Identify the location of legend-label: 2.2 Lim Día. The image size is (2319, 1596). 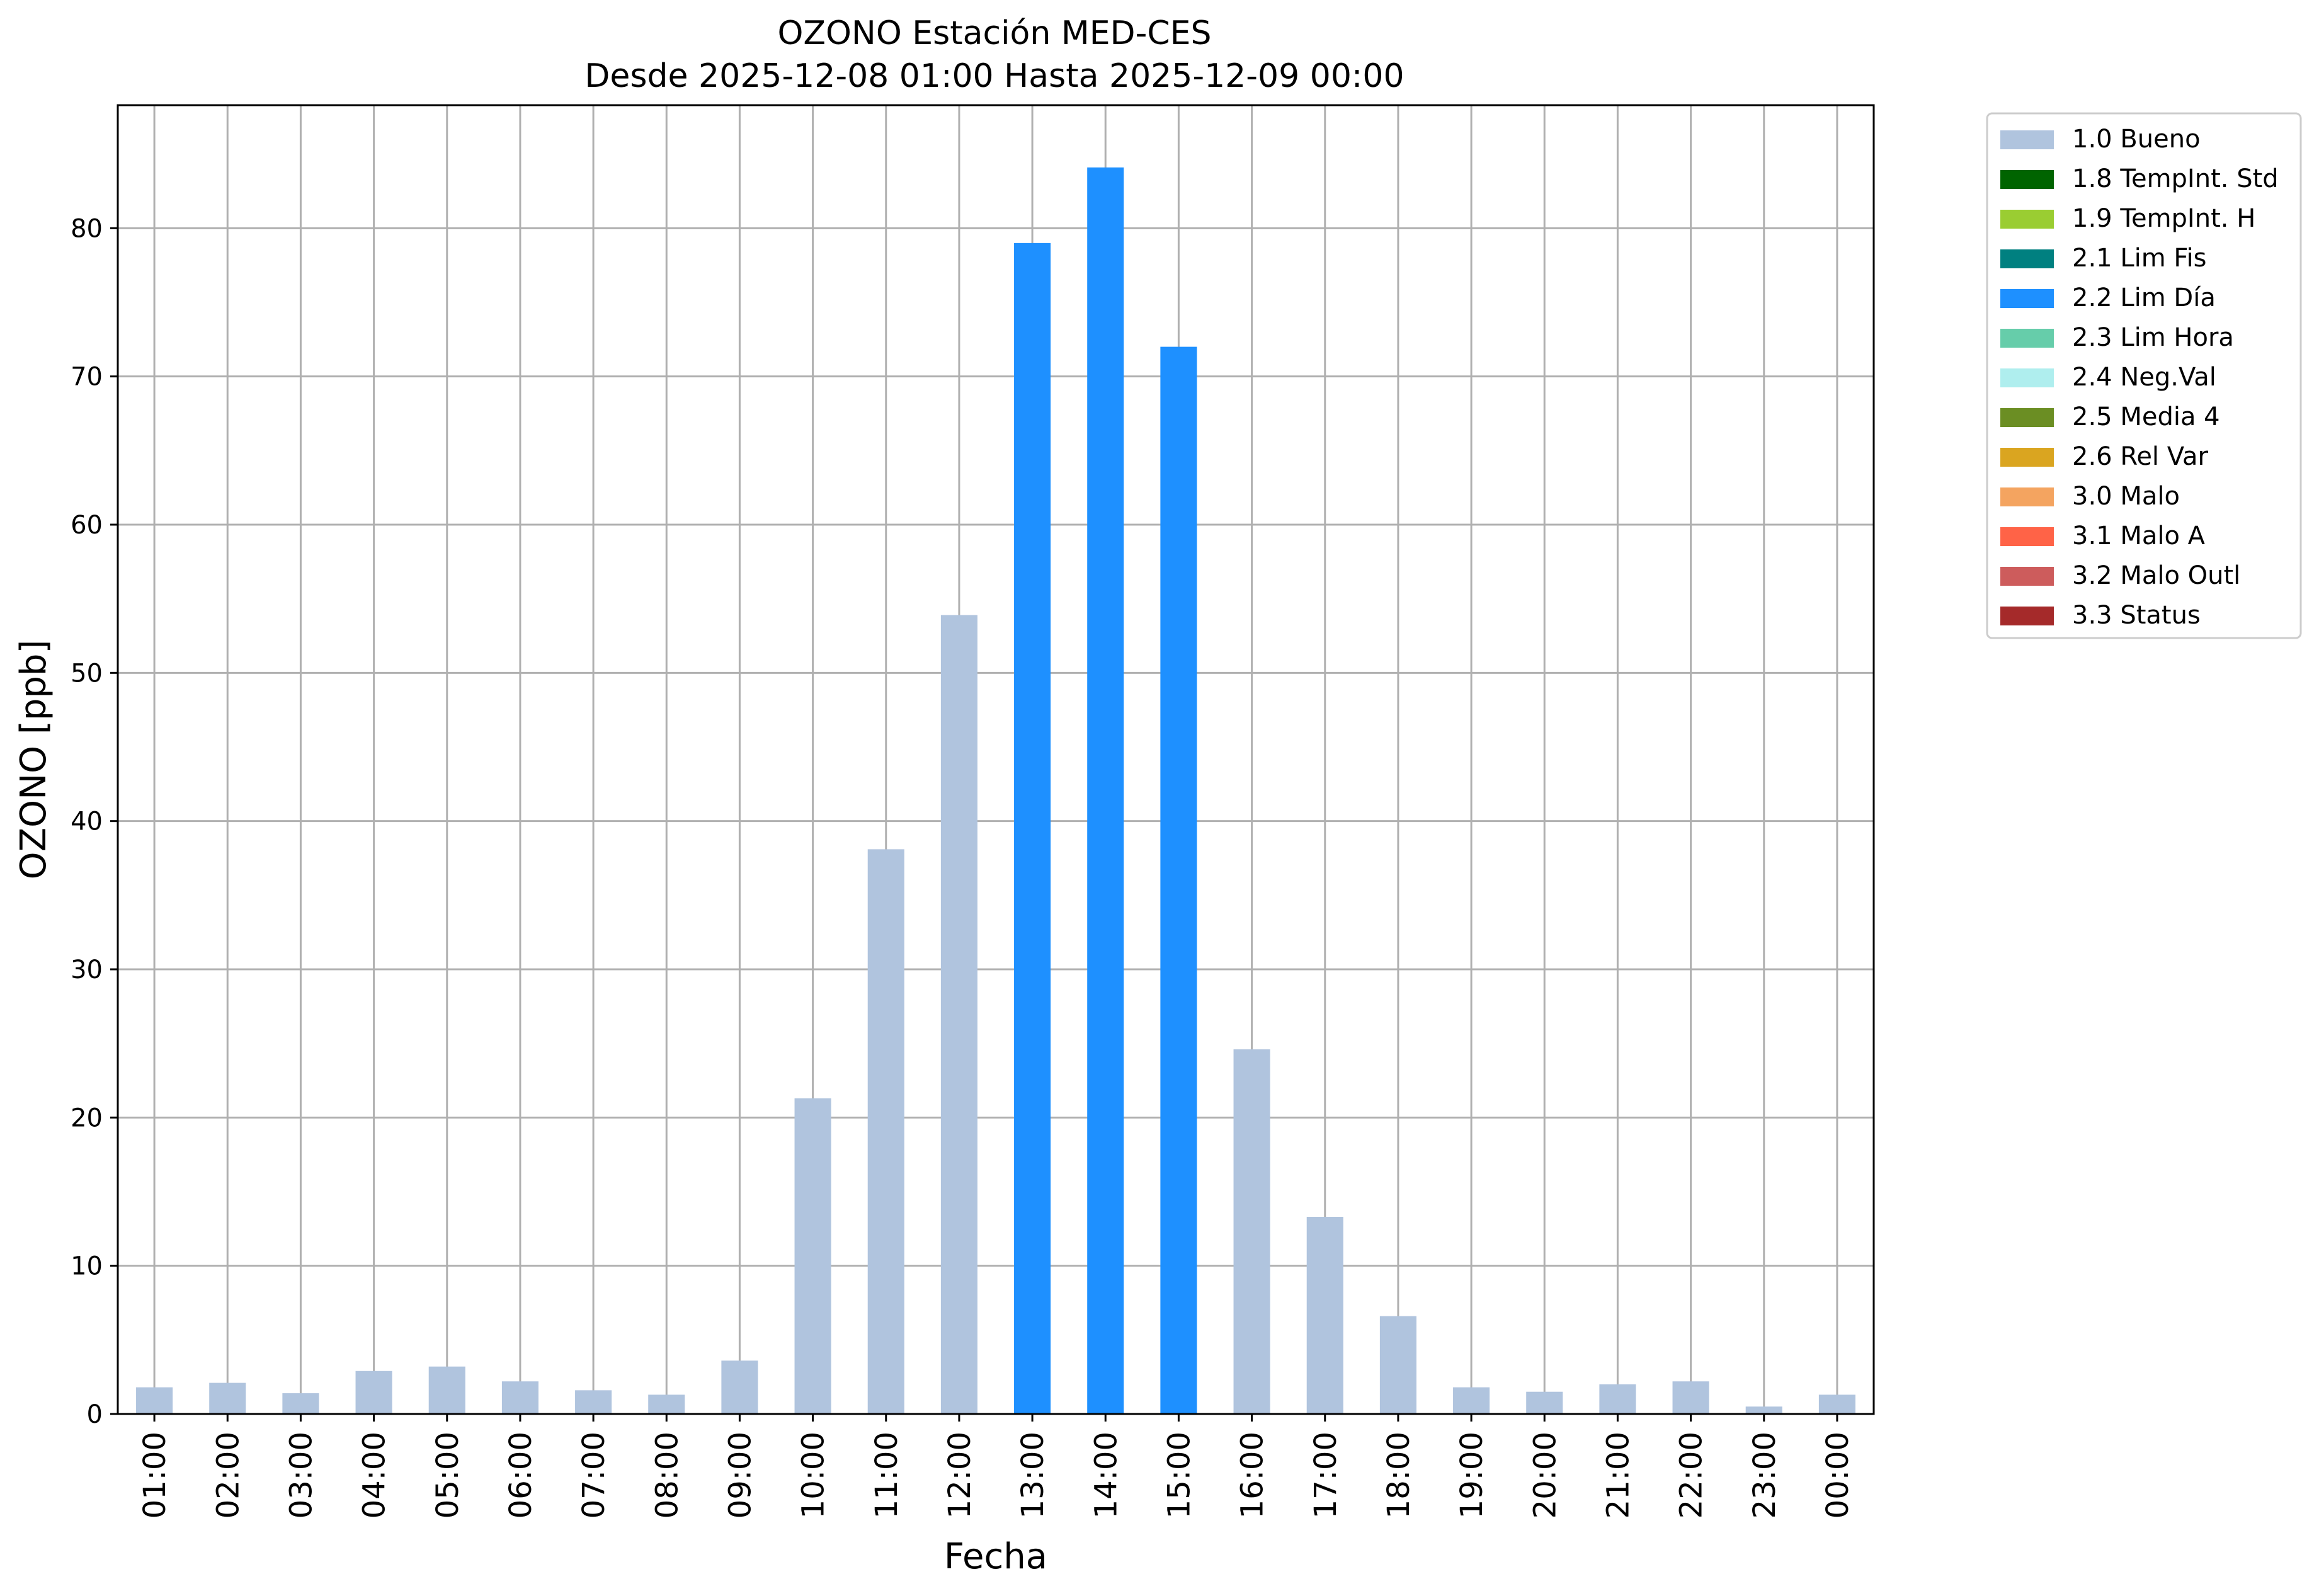
(2144, 297).